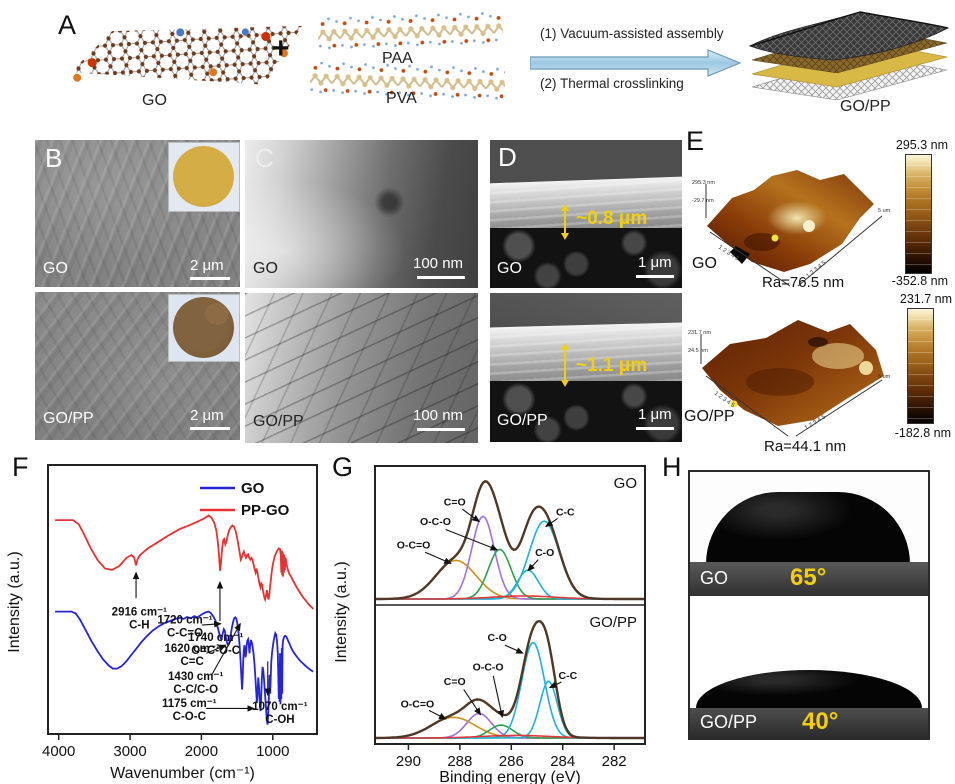  What do you see at coordinates (341, 611) in the screenshot?
I see `xps-y-axis-title: Intensity (a.u.)` at bounding box center [341, 611].